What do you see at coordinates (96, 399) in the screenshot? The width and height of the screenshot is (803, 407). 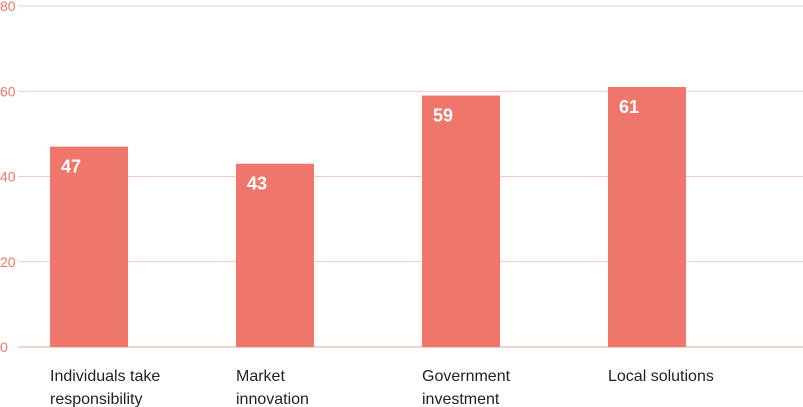 I see `x-tick-label: responsibility` at bounding box center [96, 399].